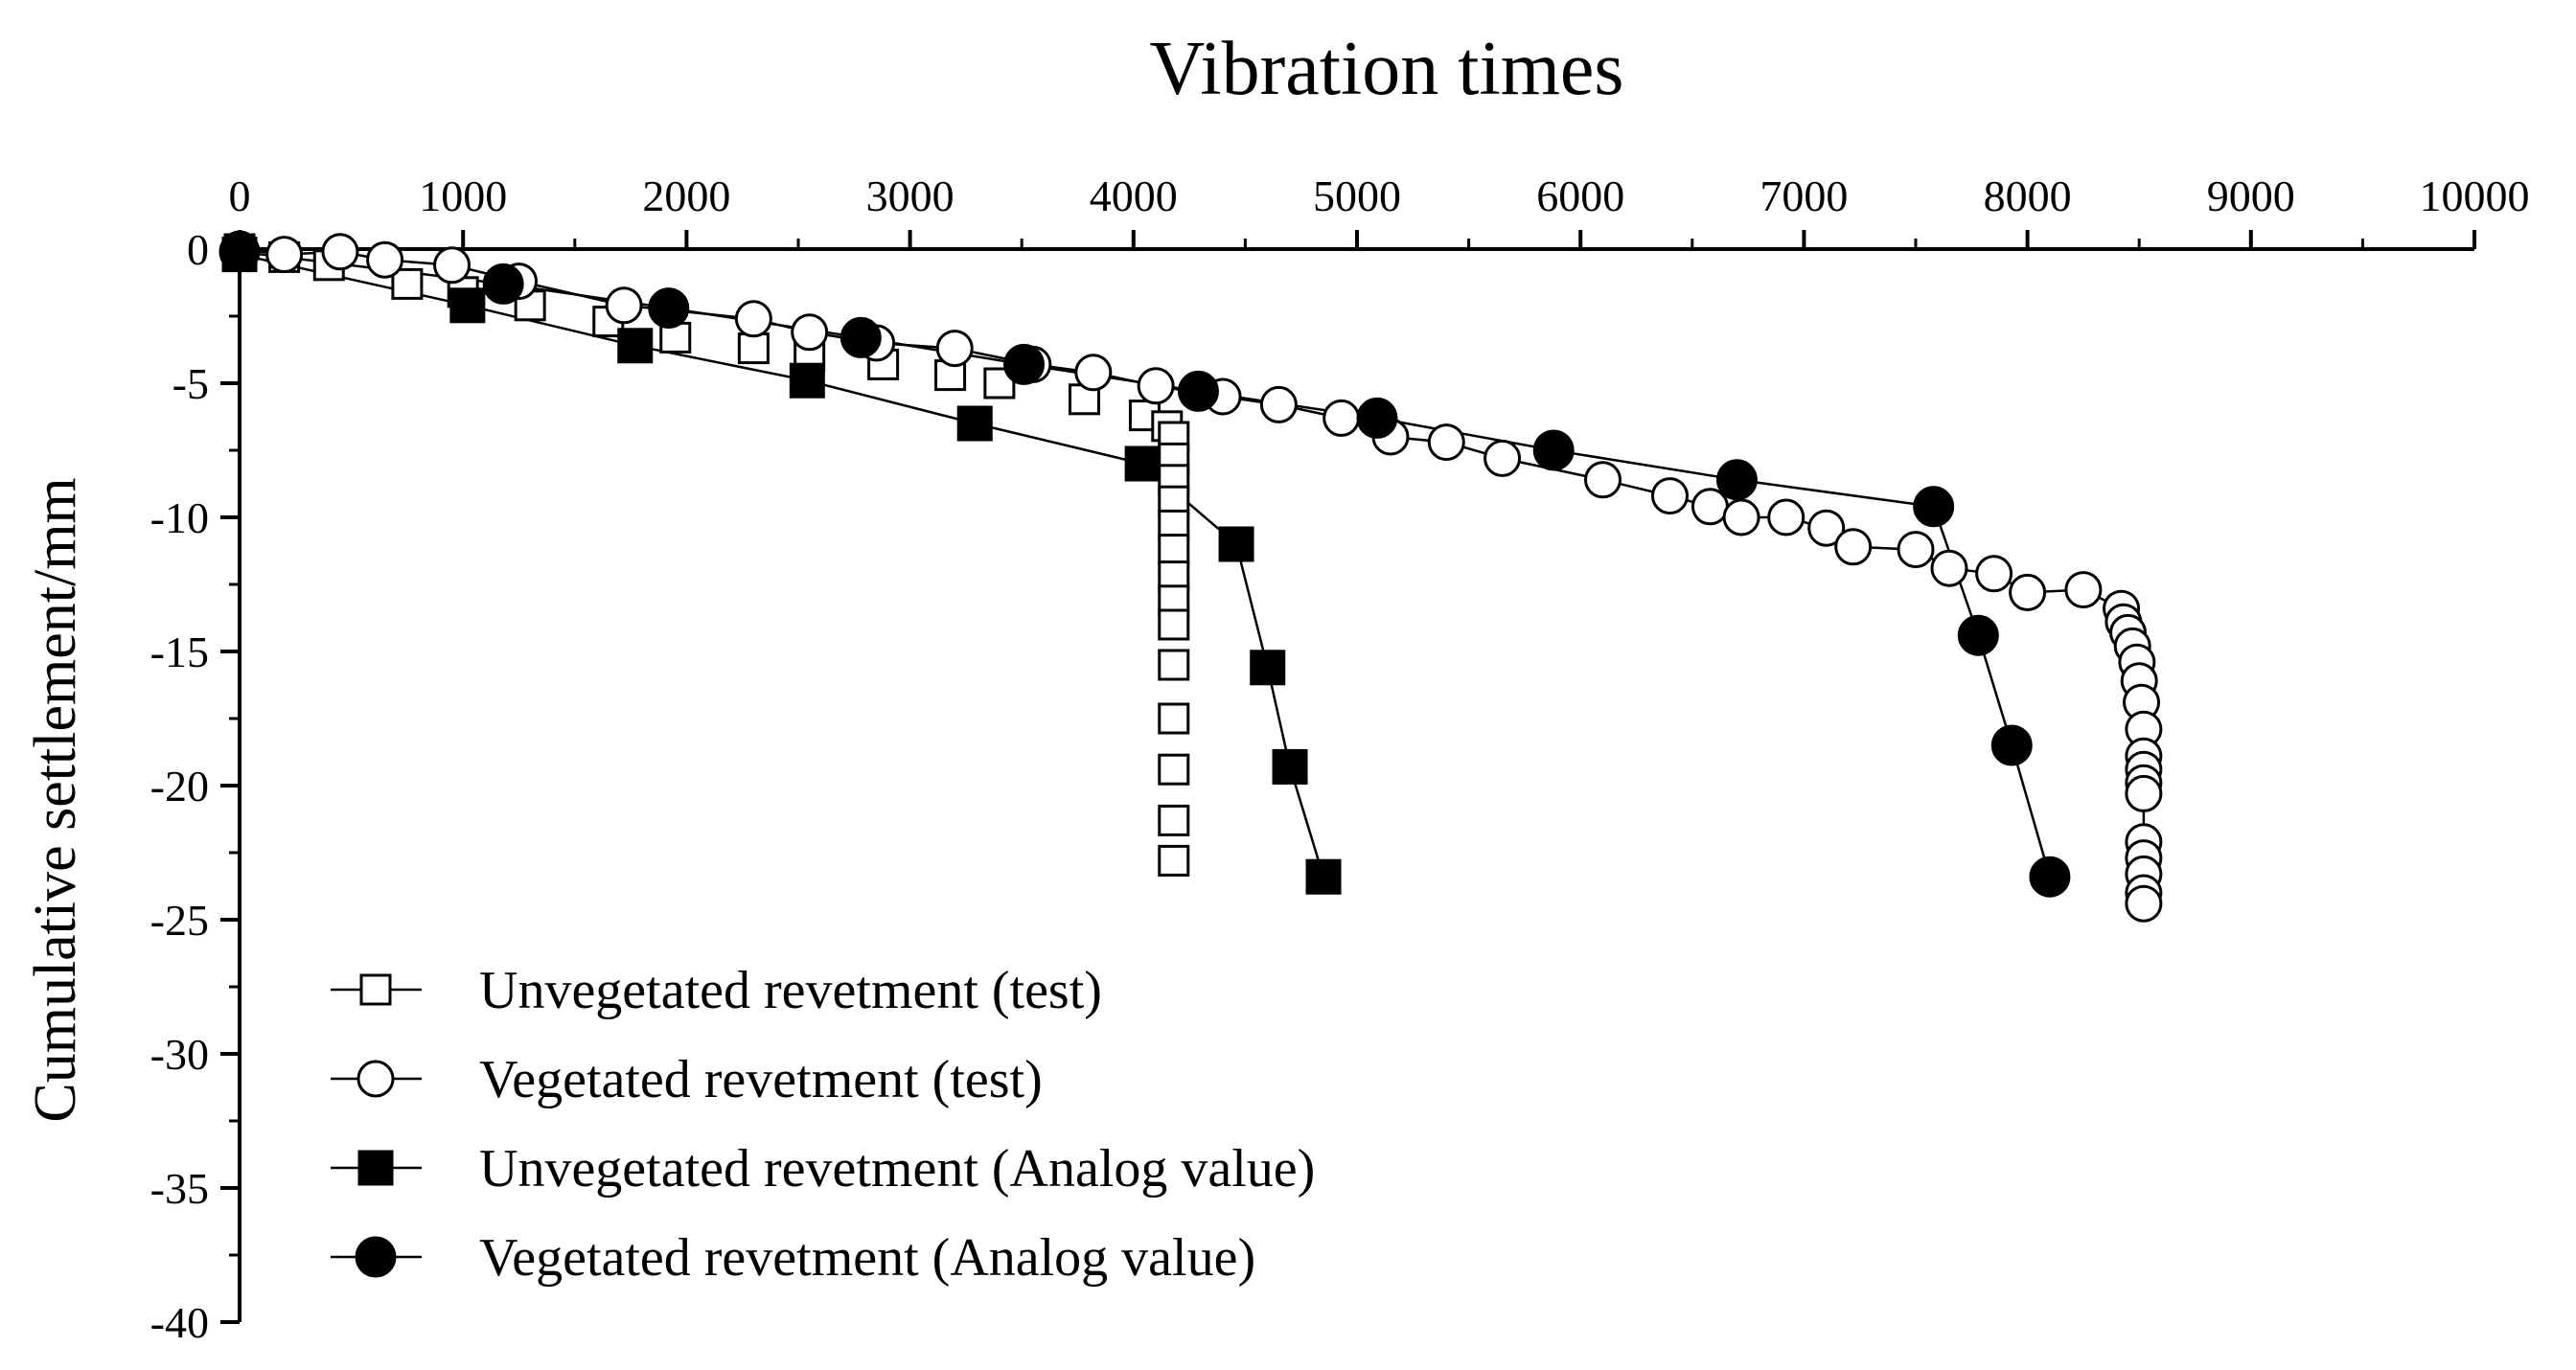 This screenshot has width=2576, height=1370. What do you see at coordinates (463, 195) in the screenshot?
I see `x-tick-label: 1000` at bounding box center [463, 195].